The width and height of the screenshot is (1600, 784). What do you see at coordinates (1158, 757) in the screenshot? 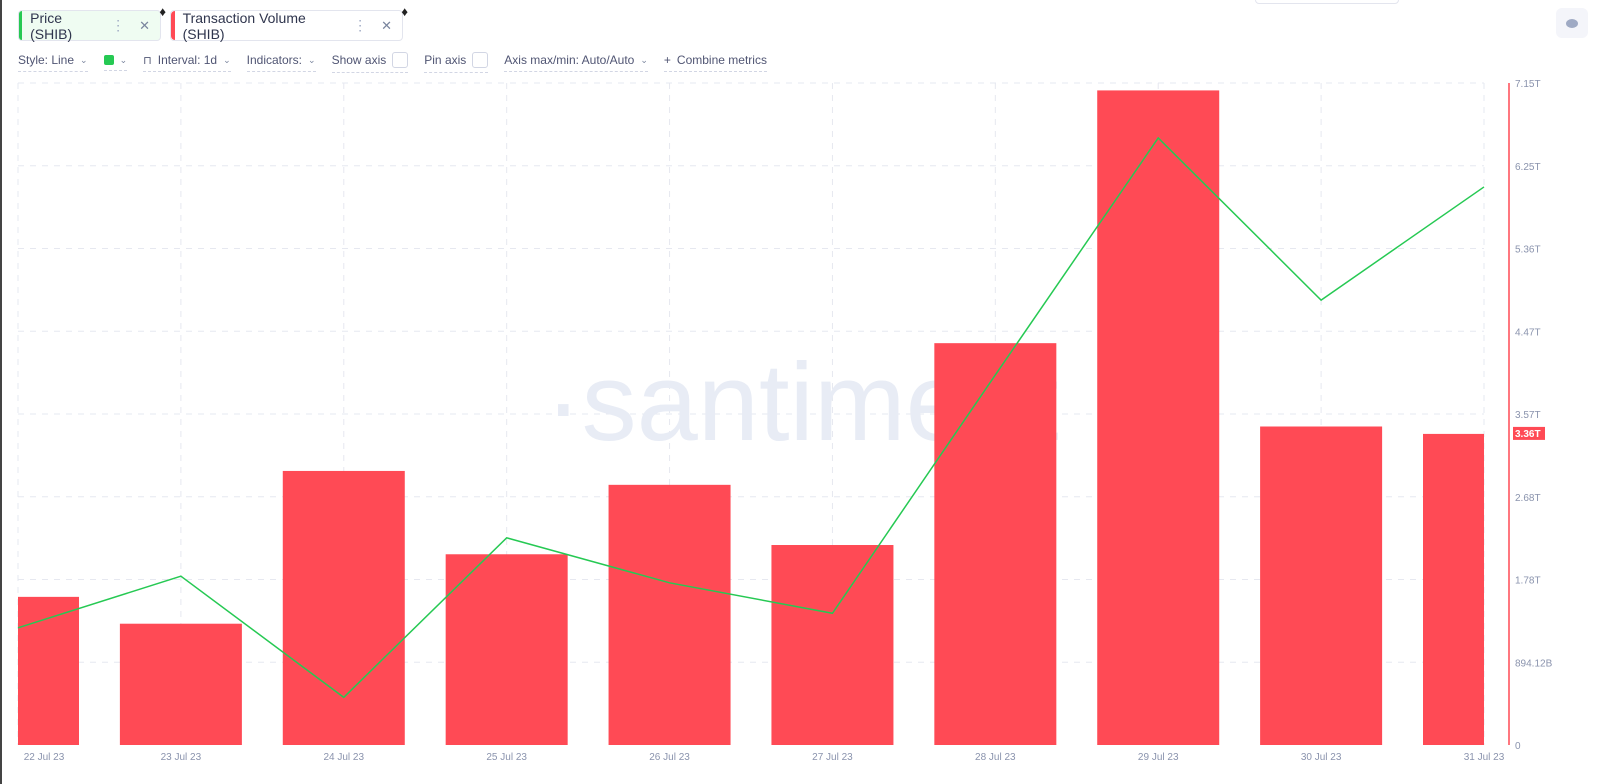
I see `x-tick-label: 29 Jul 23` at bounding box center [1158, 757].